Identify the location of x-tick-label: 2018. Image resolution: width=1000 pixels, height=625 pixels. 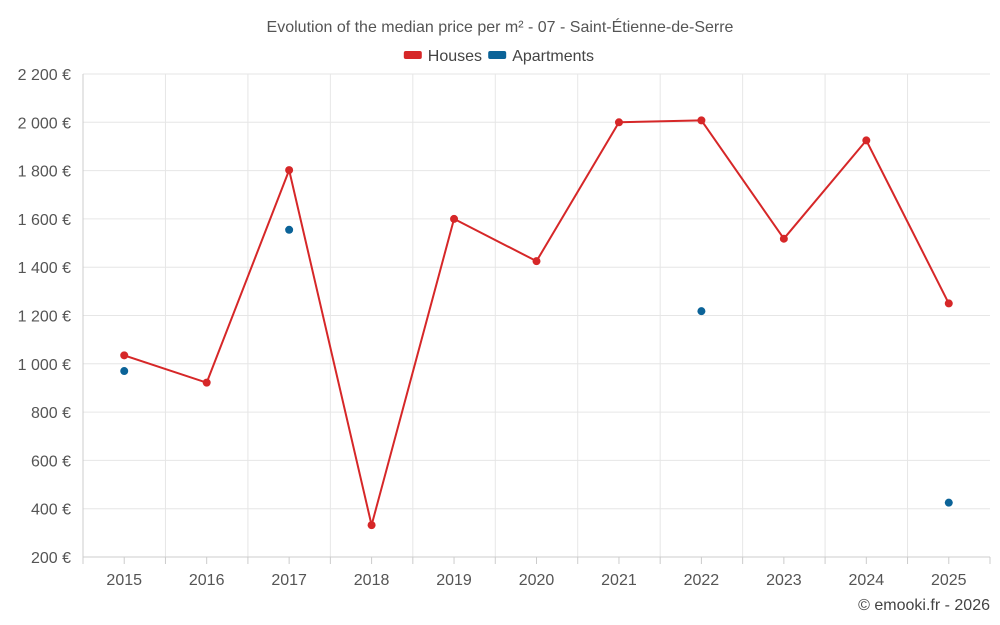
(372, 580).